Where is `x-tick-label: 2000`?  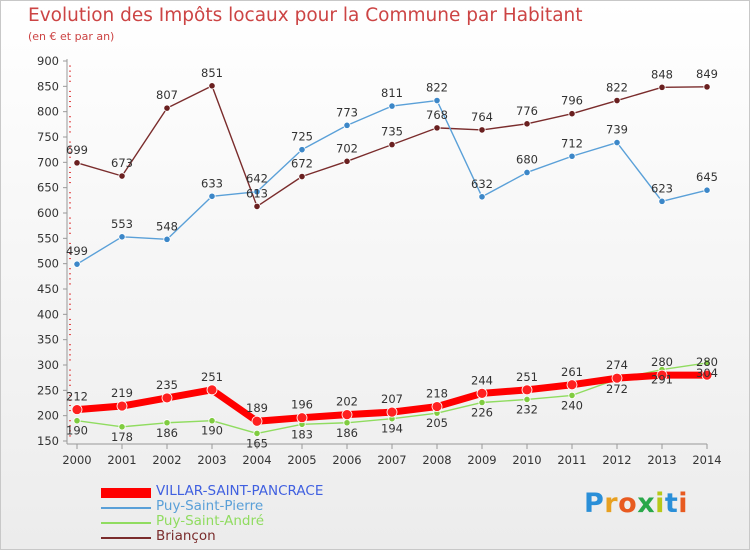 x-tick-label: 2000 is located at coordinates (76, 460).